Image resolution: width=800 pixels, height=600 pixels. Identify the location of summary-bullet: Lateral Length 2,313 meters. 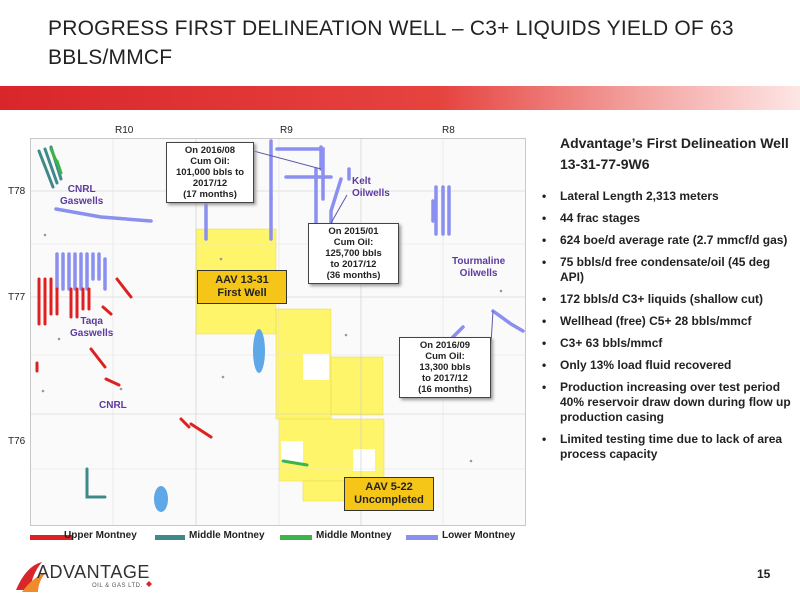
(664, 196).